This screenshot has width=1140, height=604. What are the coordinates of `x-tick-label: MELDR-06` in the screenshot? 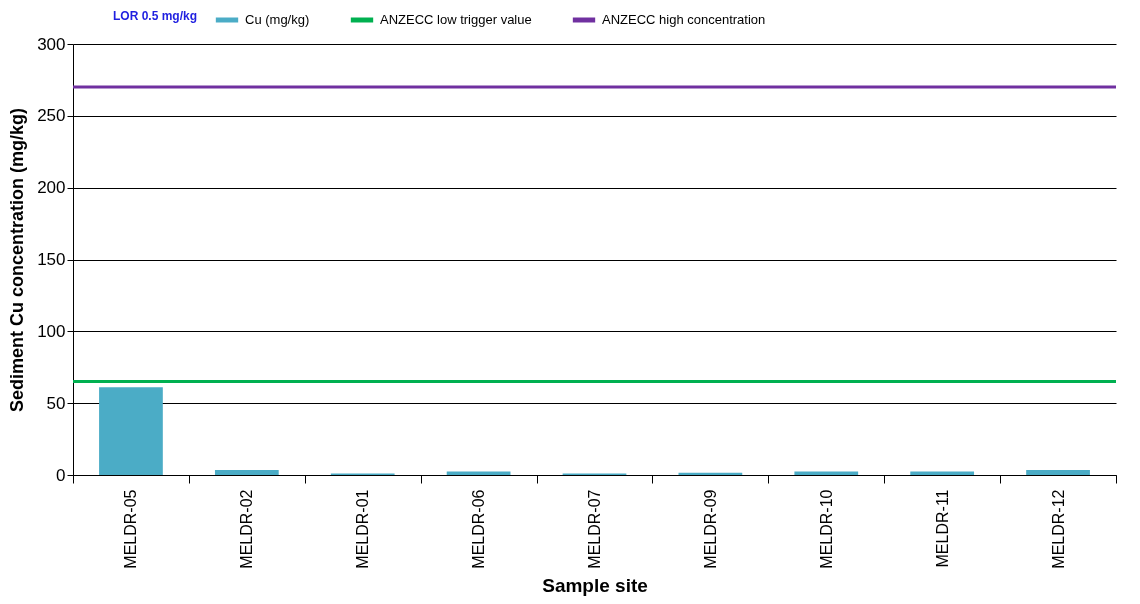 It's located at (479, 529).